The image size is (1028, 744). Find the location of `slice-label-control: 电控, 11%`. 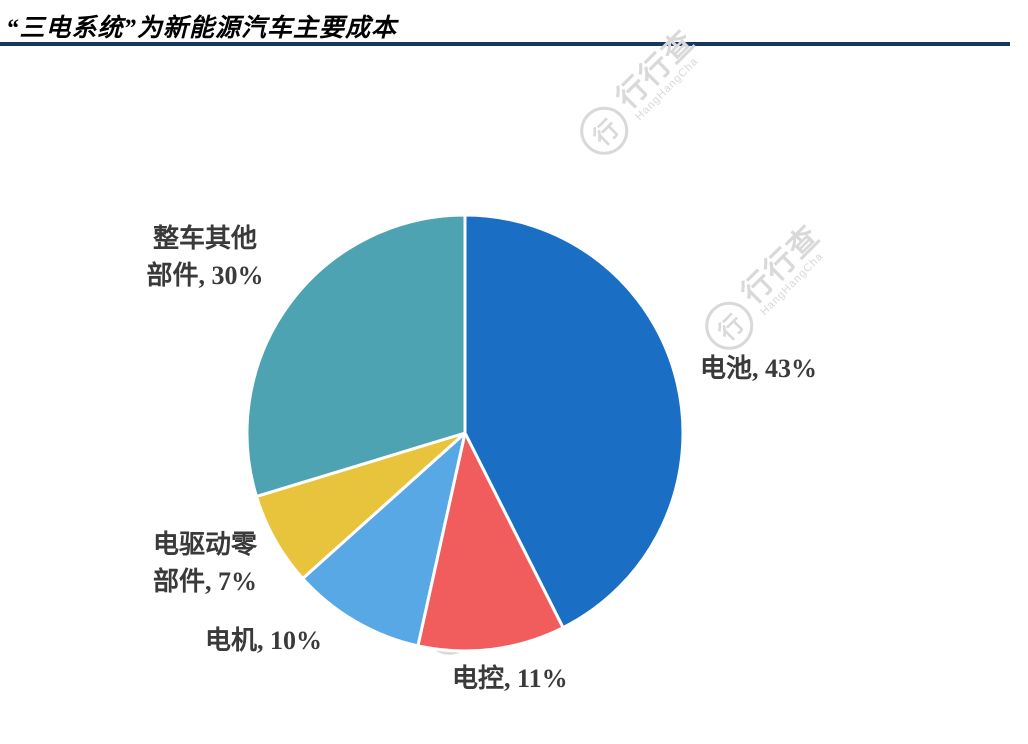

slice-label-control: 电控, 11% is located at coordinates (510, 678).